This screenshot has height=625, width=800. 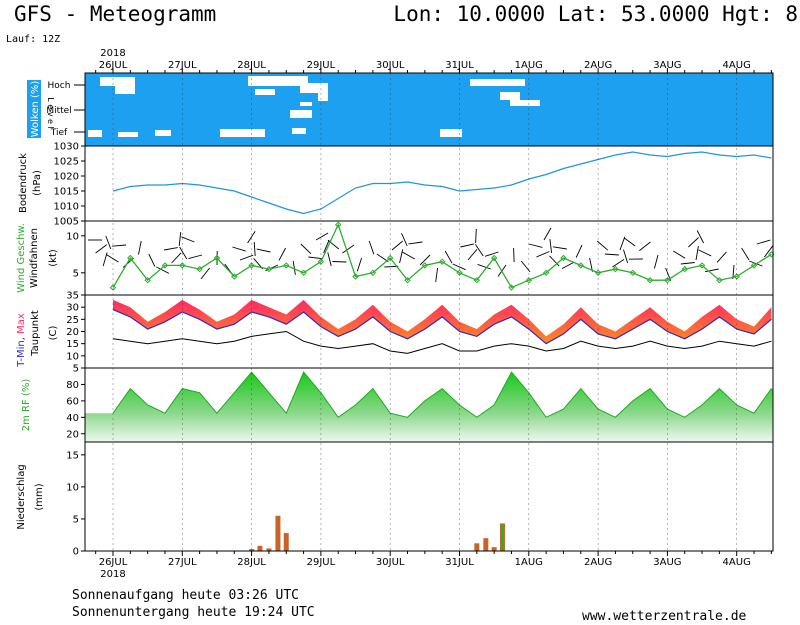 I want to click on date-tick-label-bottom: 26JUL, so click(x=113, y=562).